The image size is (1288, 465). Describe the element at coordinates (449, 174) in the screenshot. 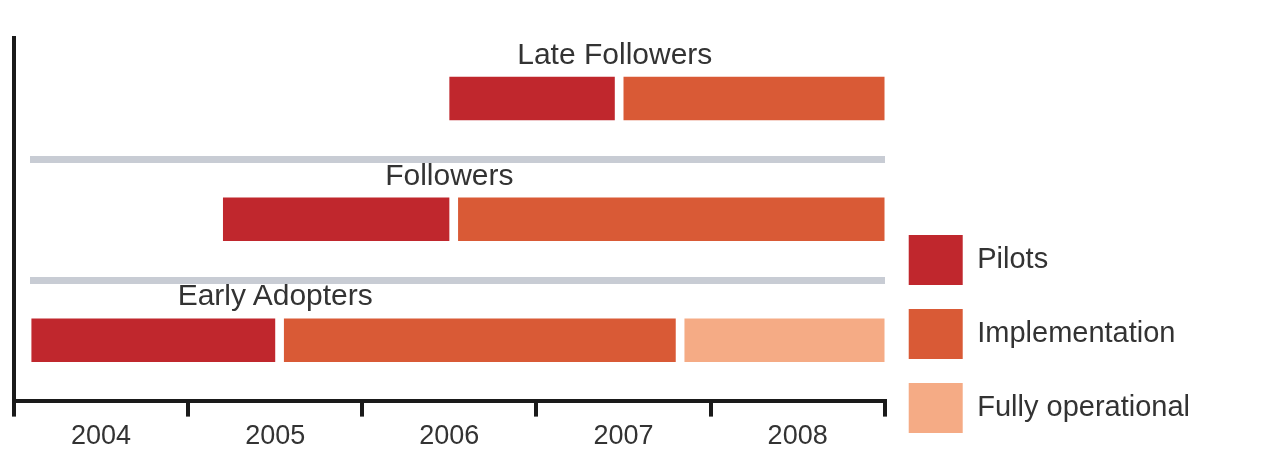

I see `y-tick-label: Followers` at that location.